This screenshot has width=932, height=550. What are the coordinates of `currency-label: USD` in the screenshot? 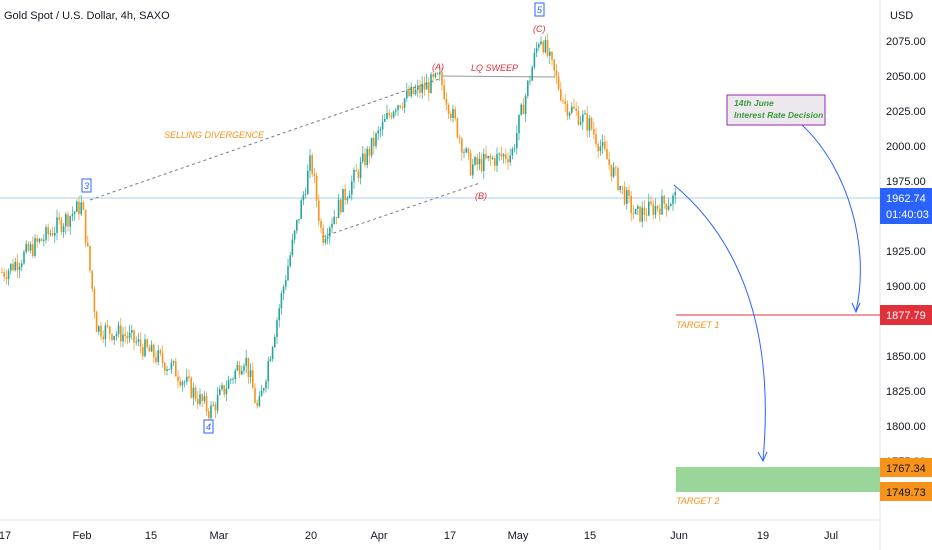 It's located at (901, 16).